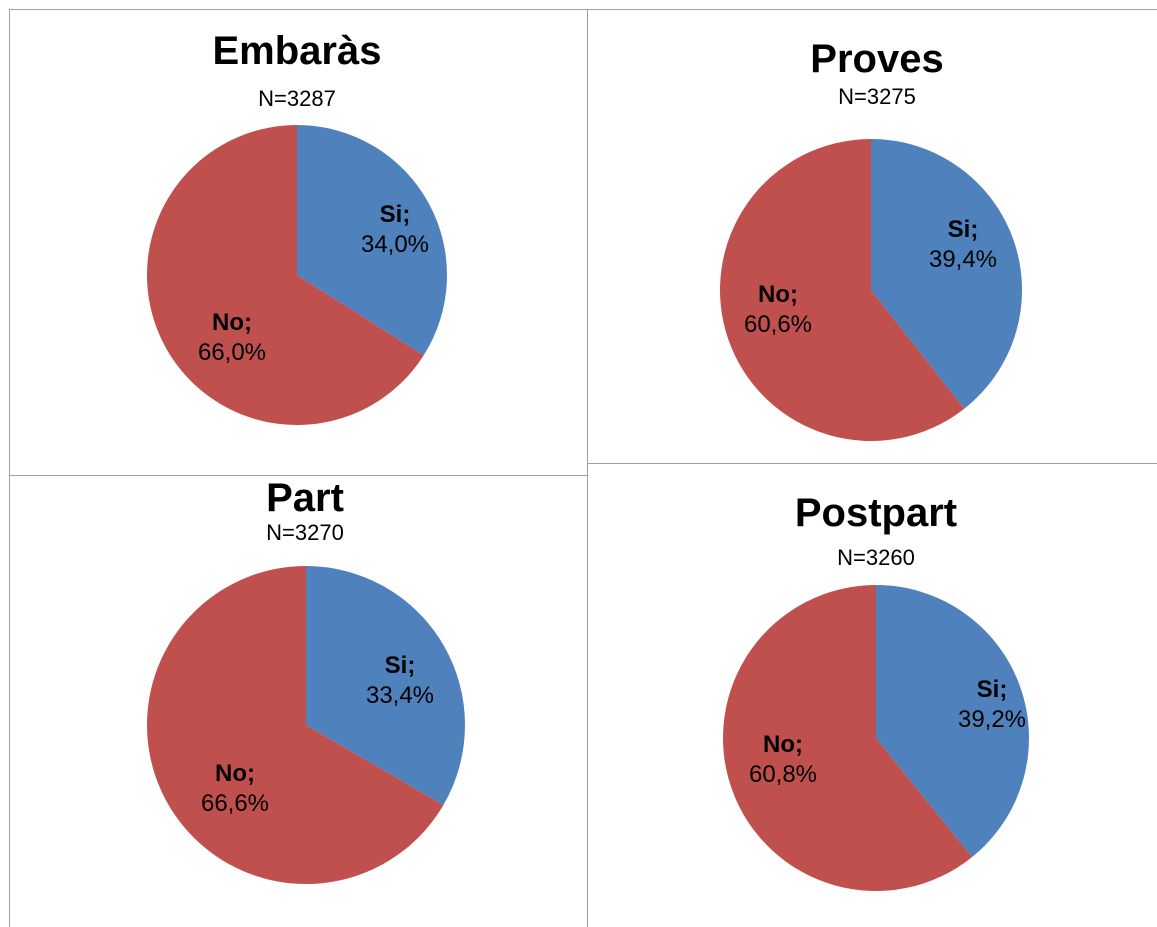 This screenshot has width=1157, height=927. Describe the element at coordinates (298, 475) in the screenshot. I see `frame-middle-left` at that location.